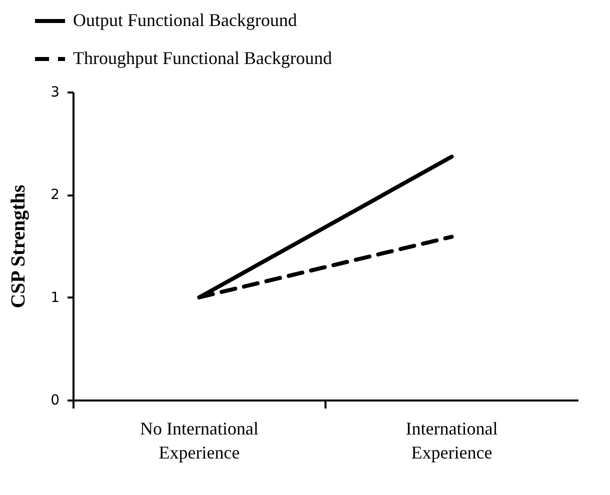 The width and height of the screenshot is (610, 495). What do you see at coordinates (185, 20) in the screenshot?
I see `legend-label: Output Functional Background` at bounding box center [185, 20].